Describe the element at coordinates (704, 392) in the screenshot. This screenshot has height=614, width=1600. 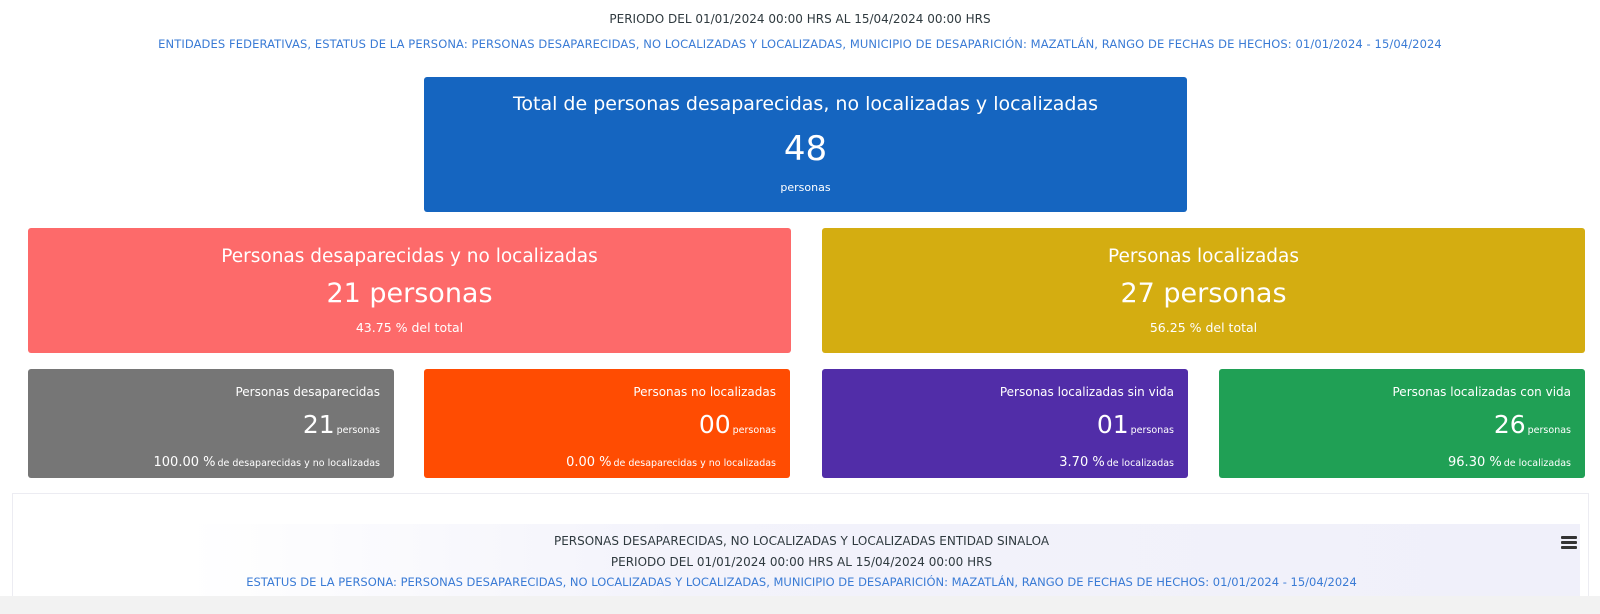
I see `not-located-title: Personas no localizadas` at that location.